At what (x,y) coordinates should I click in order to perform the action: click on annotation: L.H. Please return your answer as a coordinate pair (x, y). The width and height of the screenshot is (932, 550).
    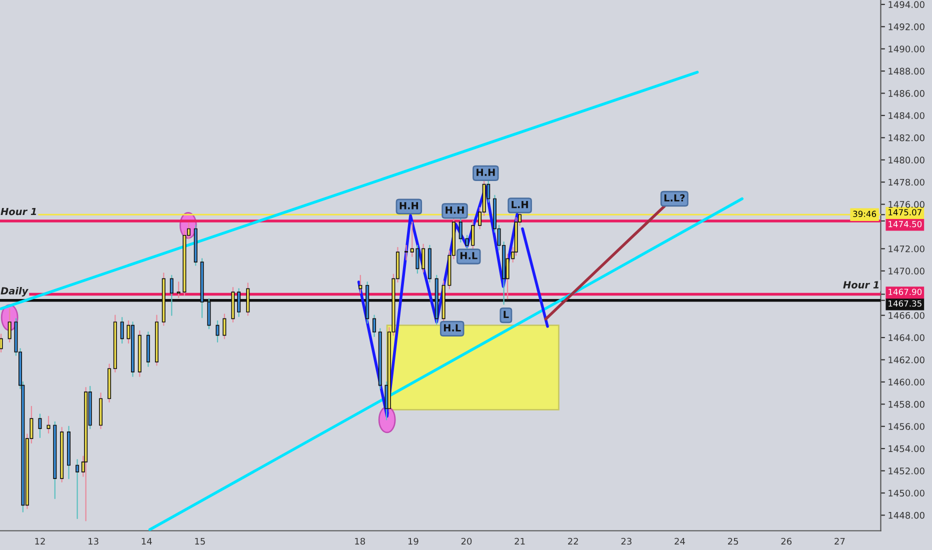
    Looking at the image, I should click on (520, 204).